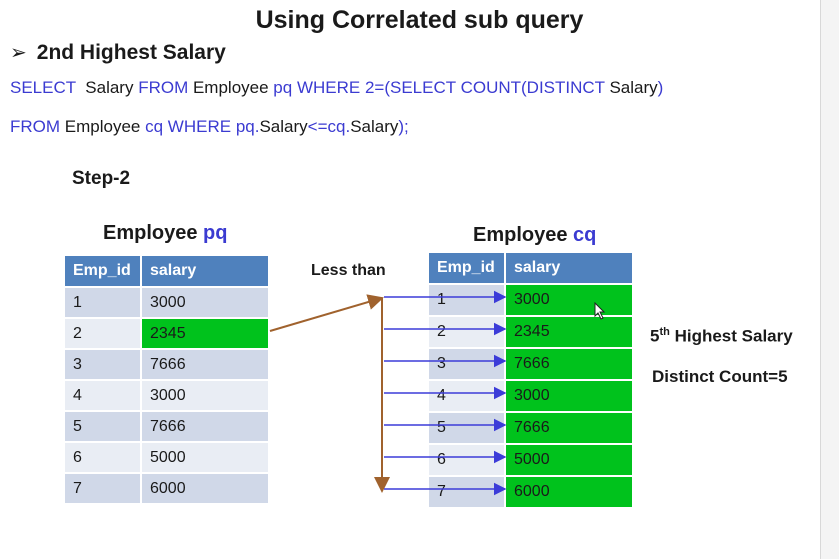 The height and width of the screenshot is (559, 839). I want to click on sql-line-1-token: pq, so click(283, 87).